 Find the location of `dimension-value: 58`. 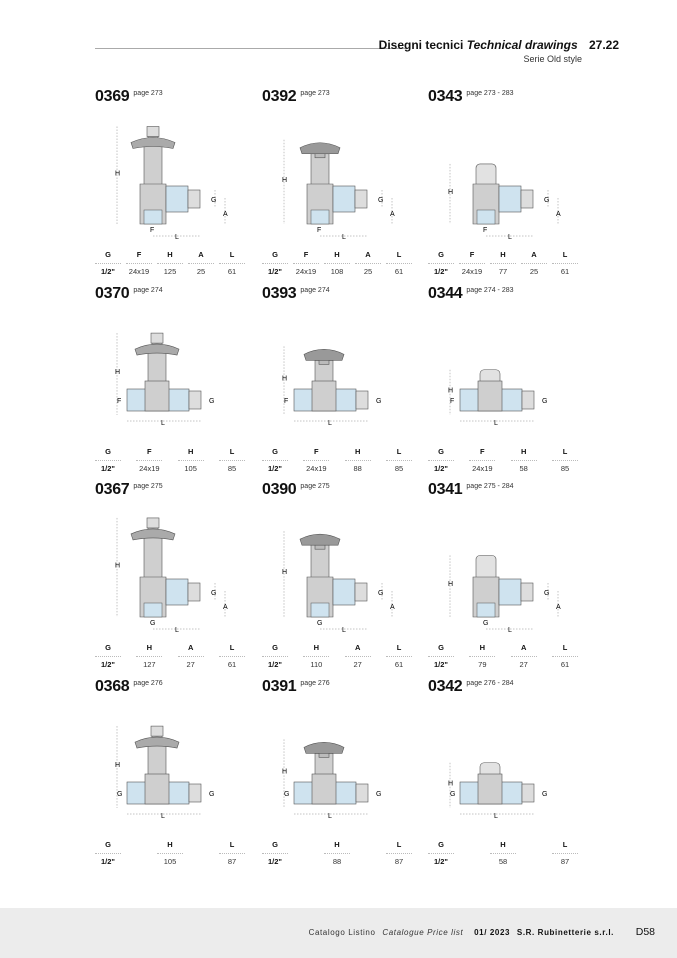

dimension-value: 58 is located at coordinates (503, 861).